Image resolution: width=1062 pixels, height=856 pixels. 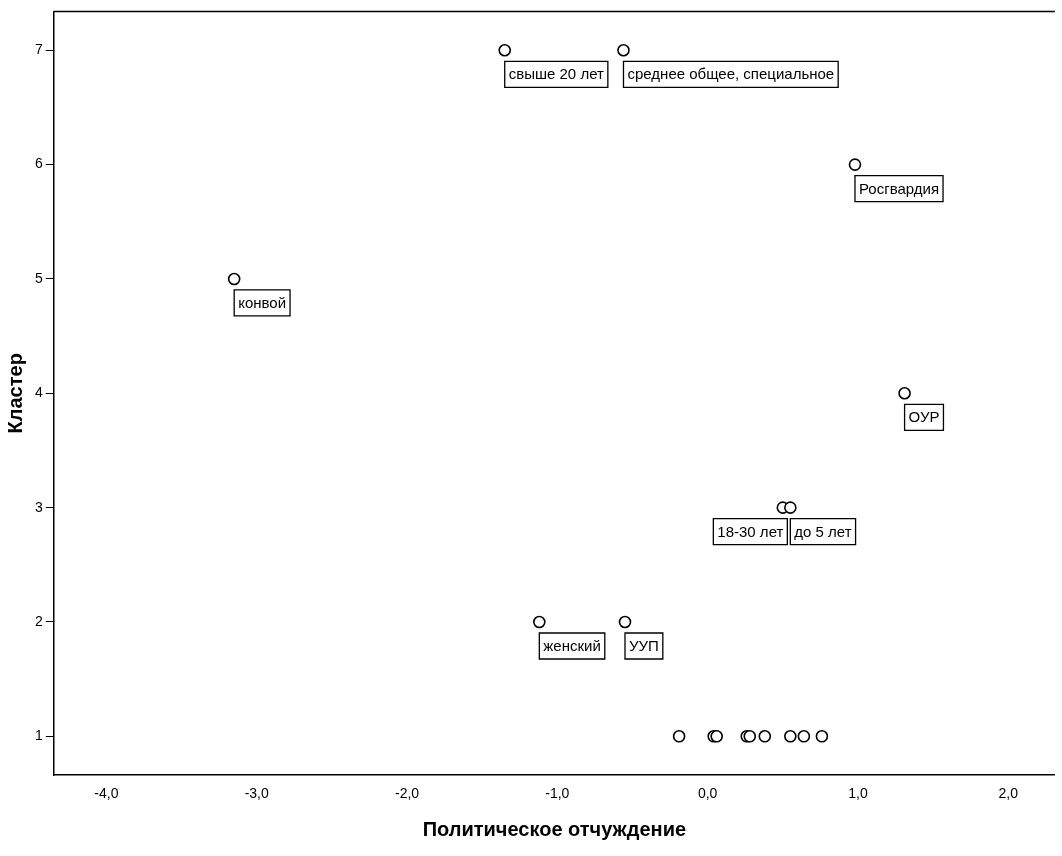 I want to click on annotation: Росгвардия, so click(x=899, y=188).